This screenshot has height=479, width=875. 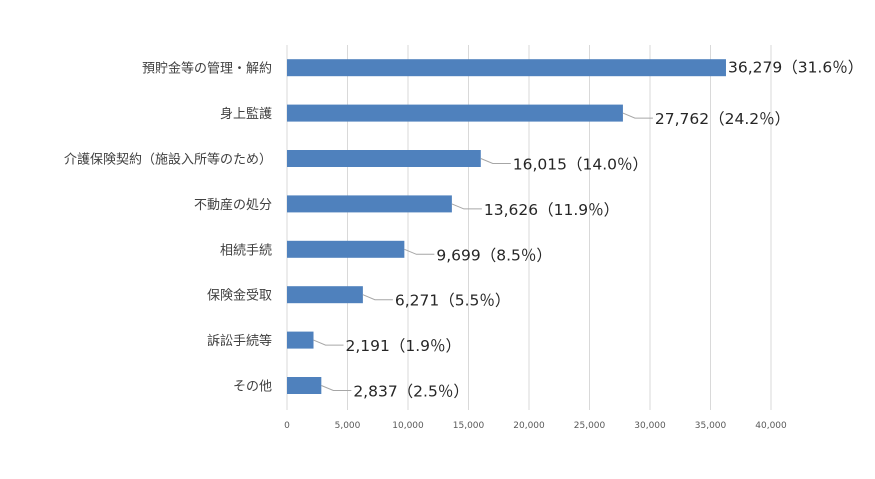 What do you see at coordinates (722, 119) in the screenshot?
I see `data-label: 27,762（24.2％）` at bounding box center [722, 119].